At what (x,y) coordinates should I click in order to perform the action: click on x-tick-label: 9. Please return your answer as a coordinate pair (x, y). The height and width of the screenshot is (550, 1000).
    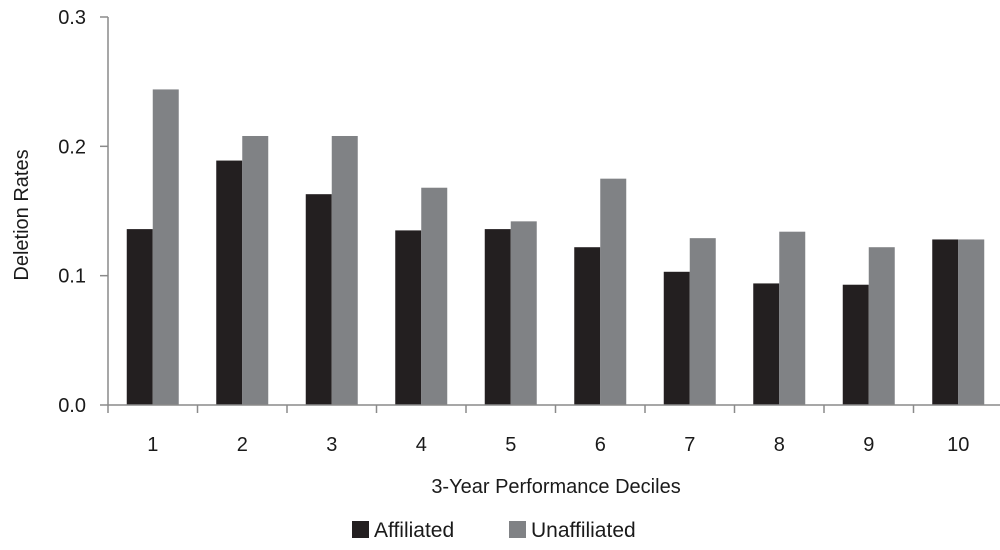
    Looking at the image, I should click on (868, 445).